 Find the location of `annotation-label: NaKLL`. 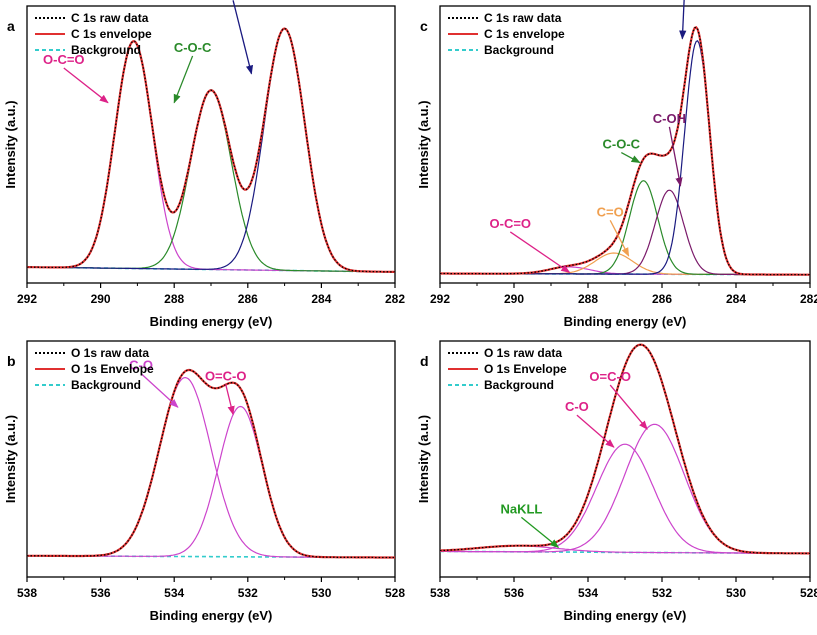

annotation-label: NaKLL is located at coordinates (521, 508).